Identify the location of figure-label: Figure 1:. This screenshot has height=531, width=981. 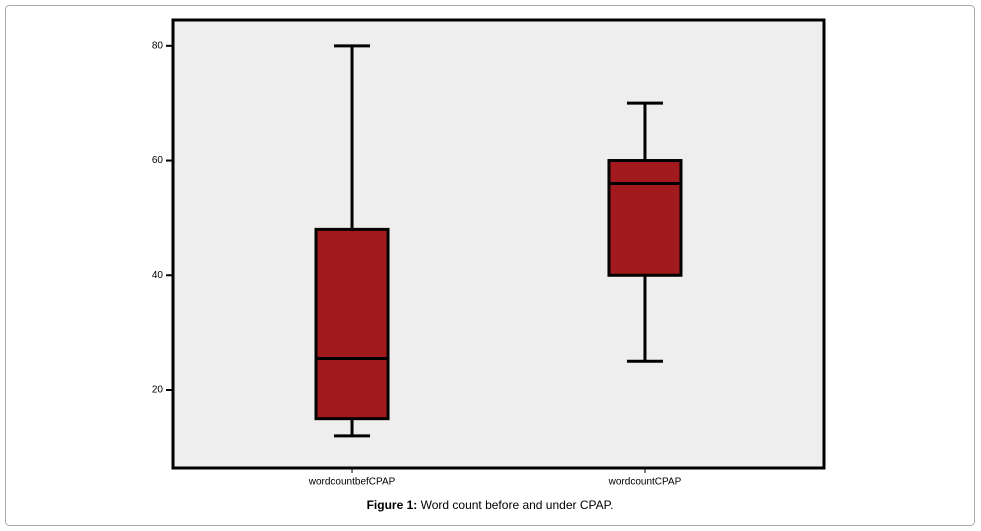
(392, 505).